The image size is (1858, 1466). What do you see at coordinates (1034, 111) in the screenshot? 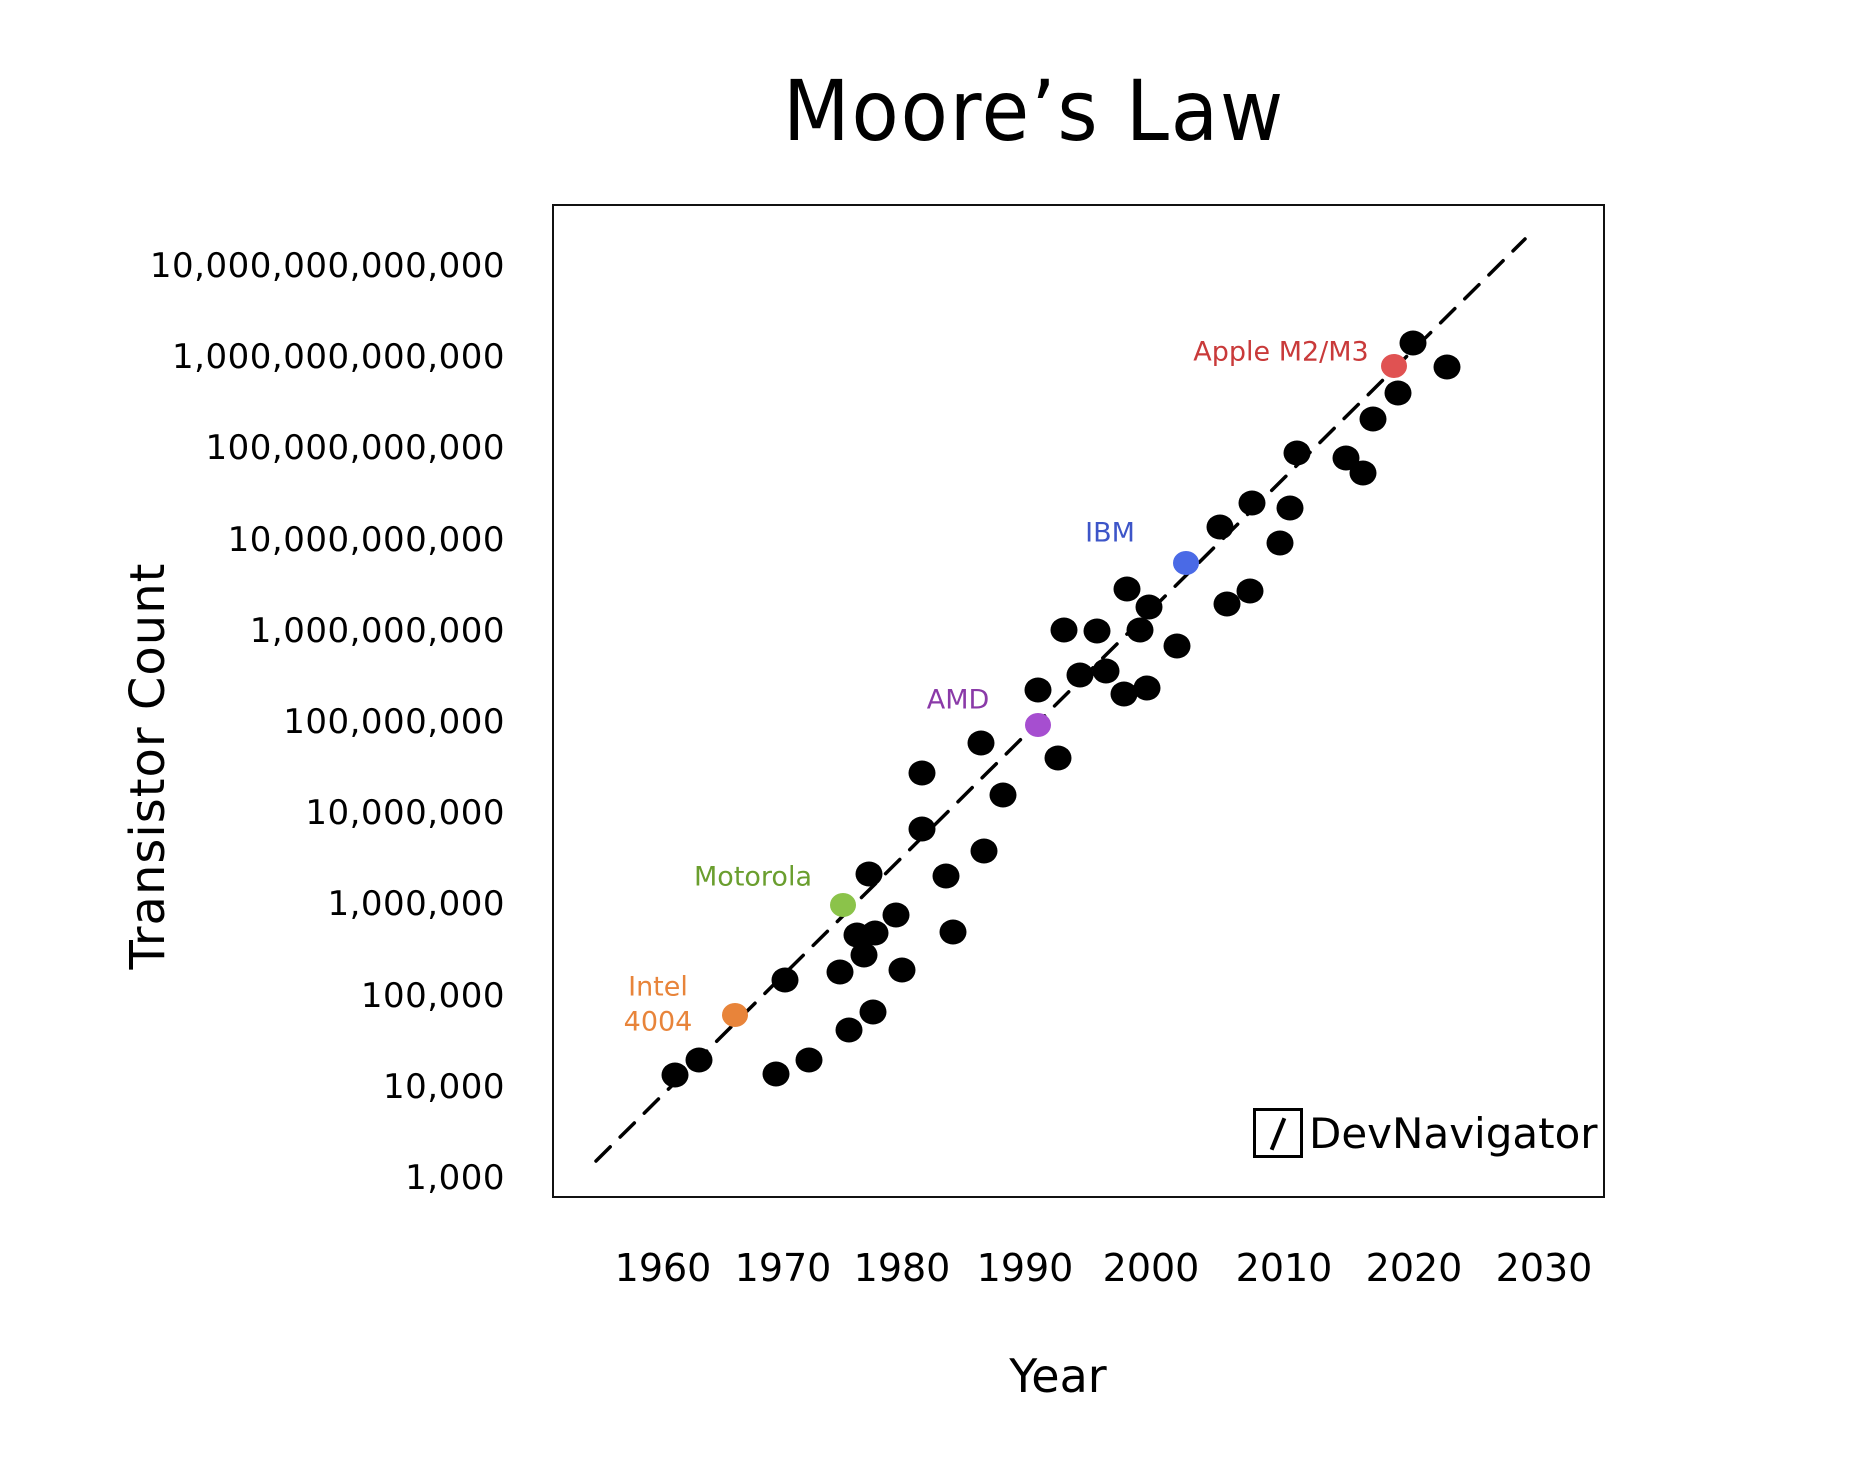
I see `chart-title: Moore’s Law` at bounding box center [1034, 111].